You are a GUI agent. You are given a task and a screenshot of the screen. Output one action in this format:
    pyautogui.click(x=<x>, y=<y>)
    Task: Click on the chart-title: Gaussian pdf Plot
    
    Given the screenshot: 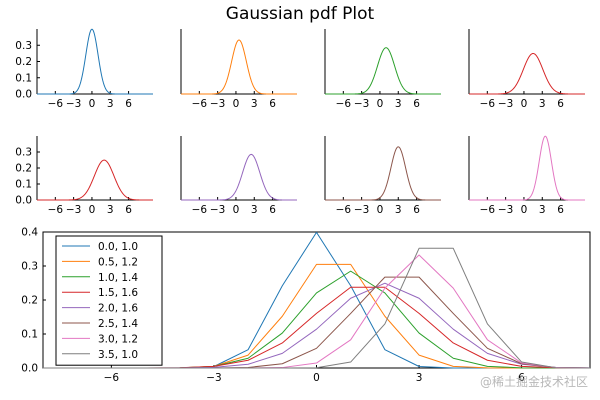 What is the action you would take?
    pyautogui.click(x=300, y=14)
    